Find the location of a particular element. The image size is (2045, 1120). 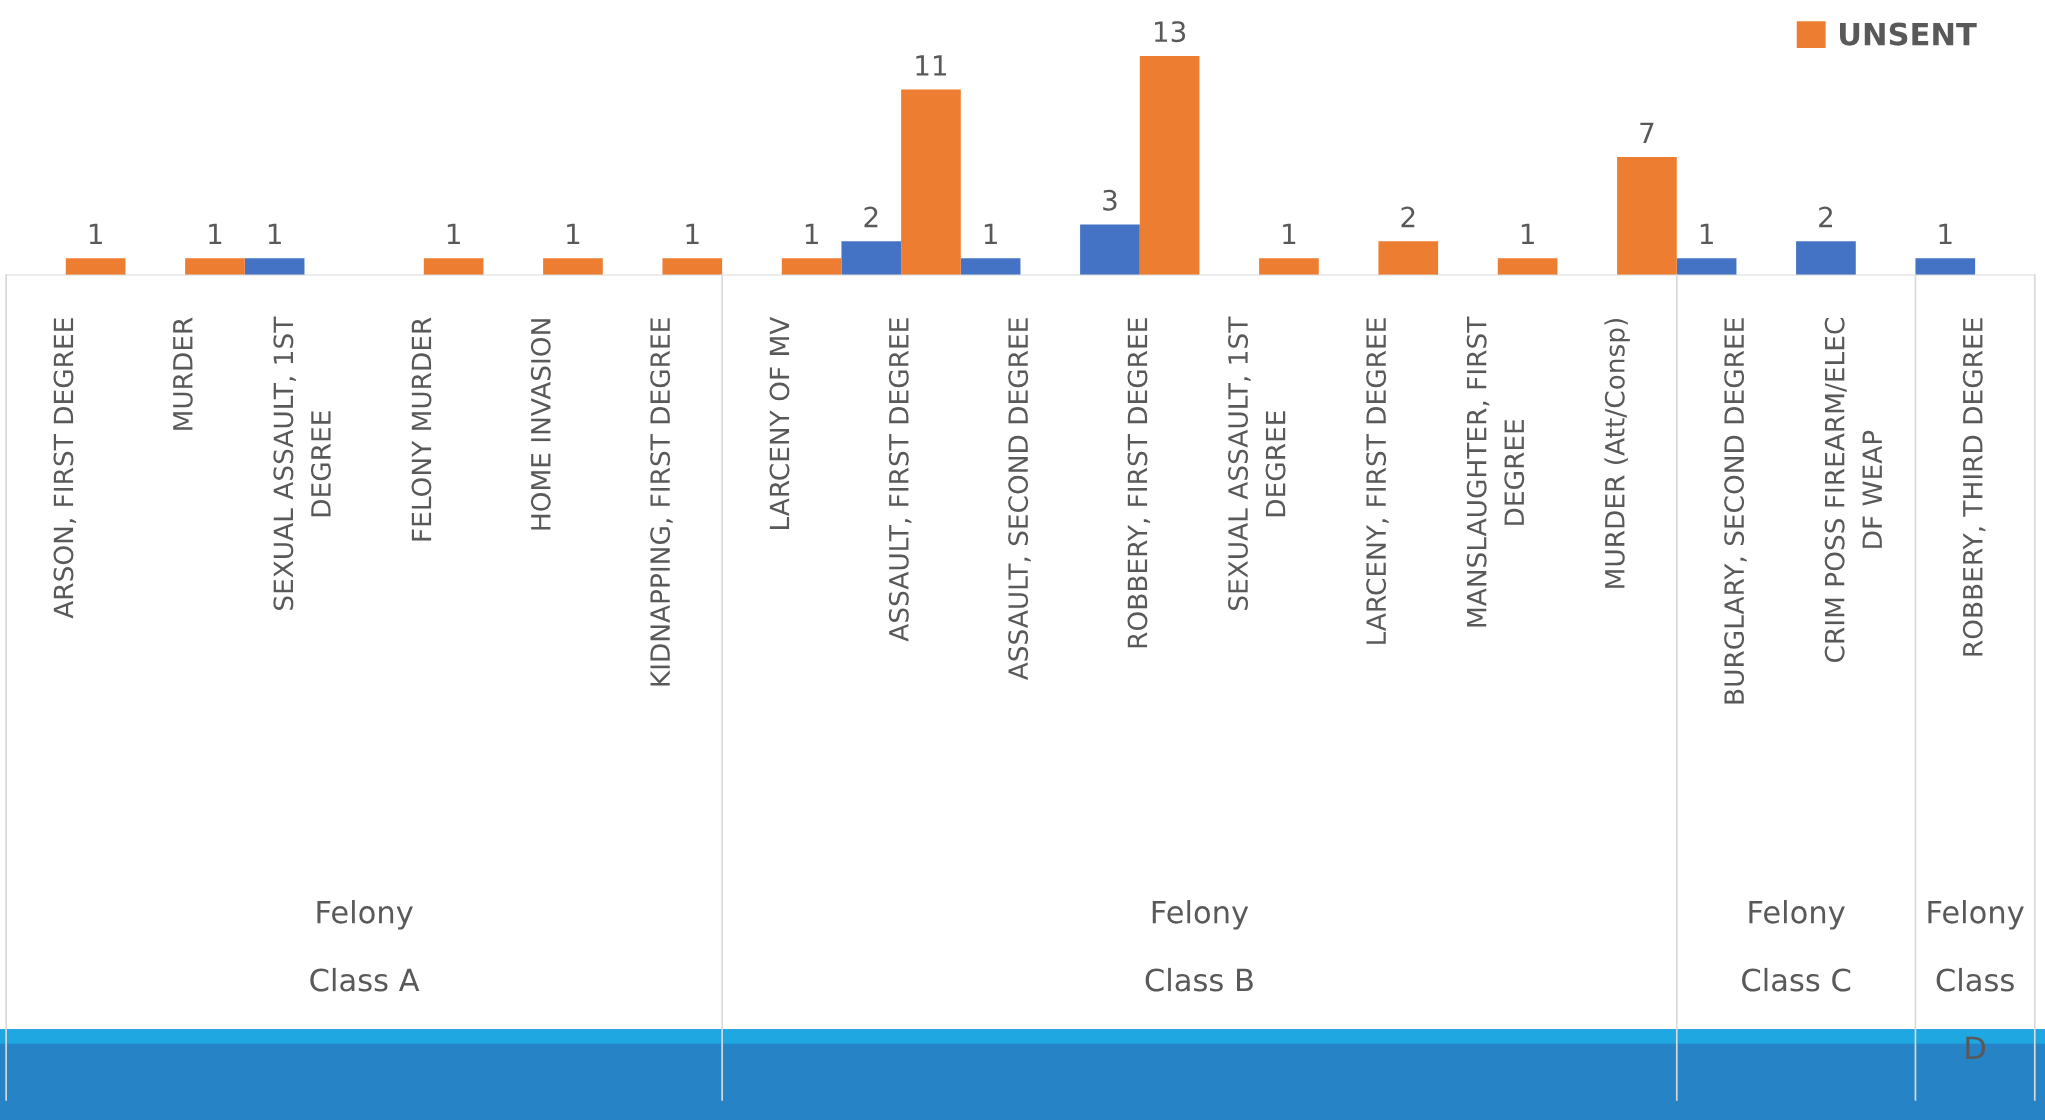

x-tick-label: HOME INVASION is located at coordinates (540, 424).